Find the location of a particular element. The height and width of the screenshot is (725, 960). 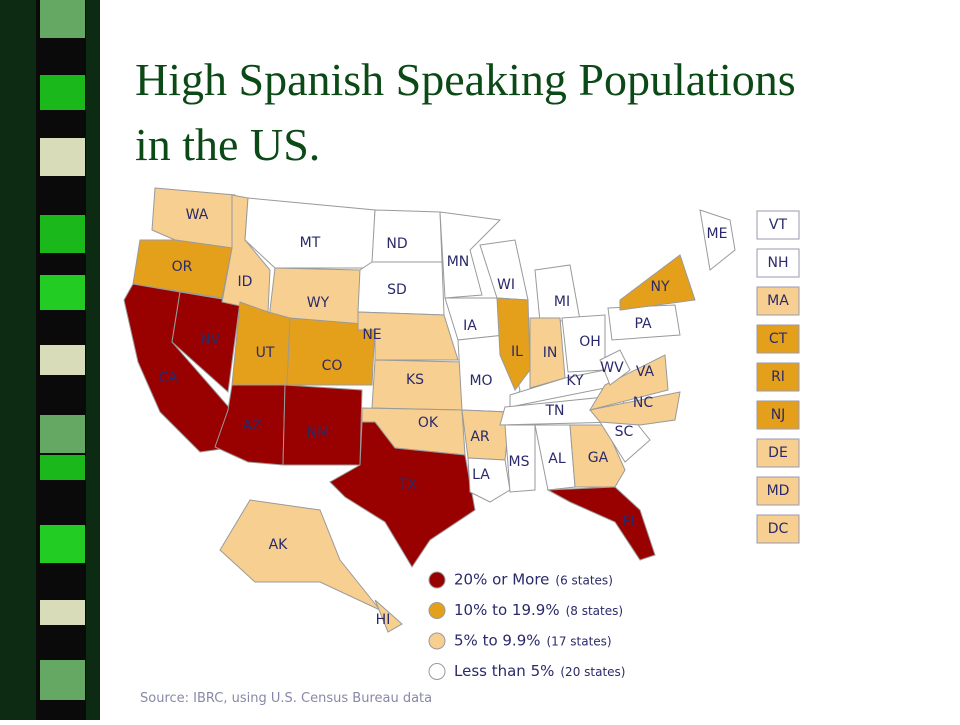

small-state-label: CT is located at coordinates (778, 339).